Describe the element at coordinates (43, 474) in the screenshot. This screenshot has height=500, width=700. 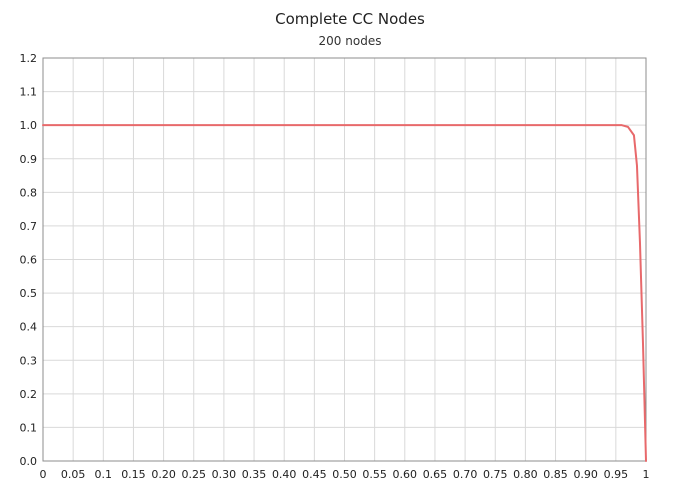
I see `x-tick-label: 0` at that location.